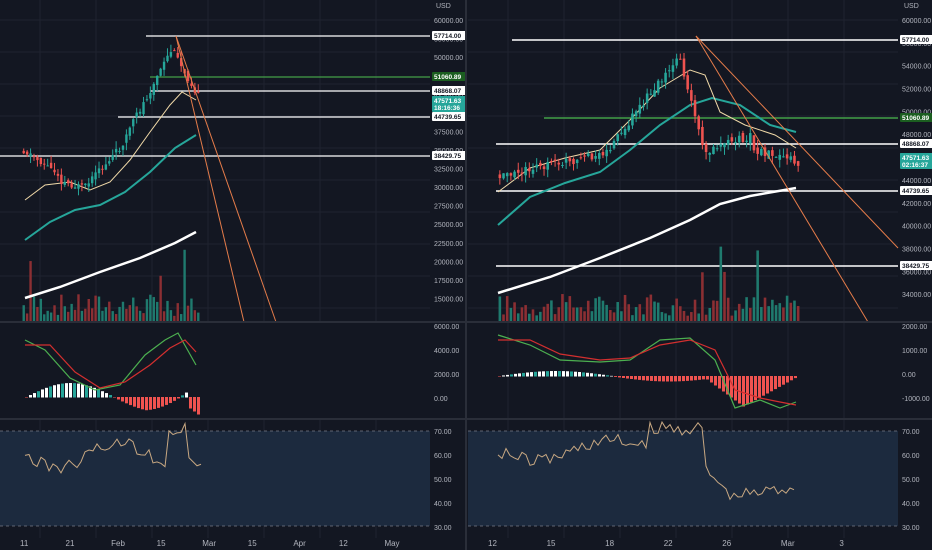 The image size is (932, 550). I want to click on right-trendlines, so click(797, 179).